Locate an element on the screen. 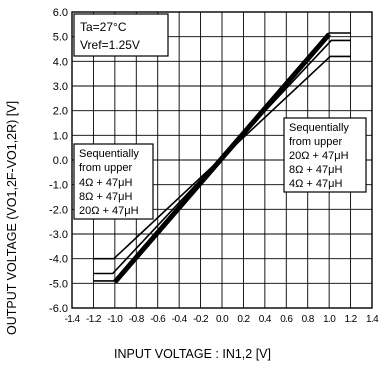 The height and width of the screenshot is (367, 391). y-tick-label: 5.0 is located at coordinates (60, 38).